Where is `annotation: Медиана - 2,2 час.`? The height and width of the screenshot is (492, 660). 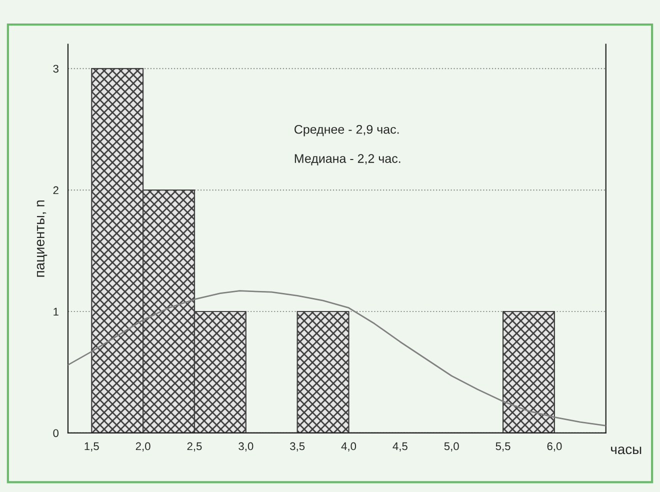 annotation: Медиана - 2,2 час. is located at coordinates (347, 160).